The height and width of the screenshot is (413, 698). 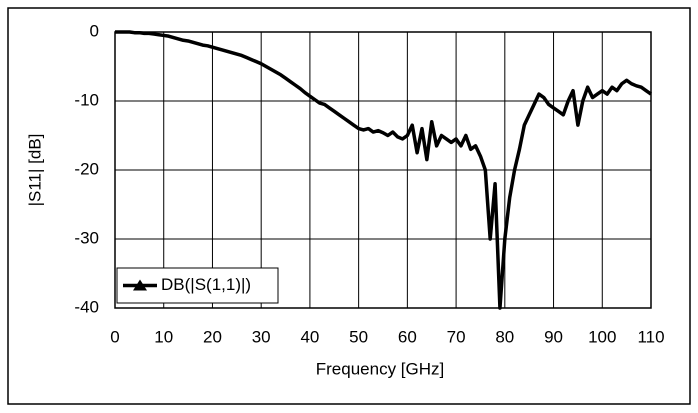 What do you see at coordinates (206, 284) in the screenshot?
I see `legend-label: DB(|S(1,1)|)` at bounding box center [206, 284].